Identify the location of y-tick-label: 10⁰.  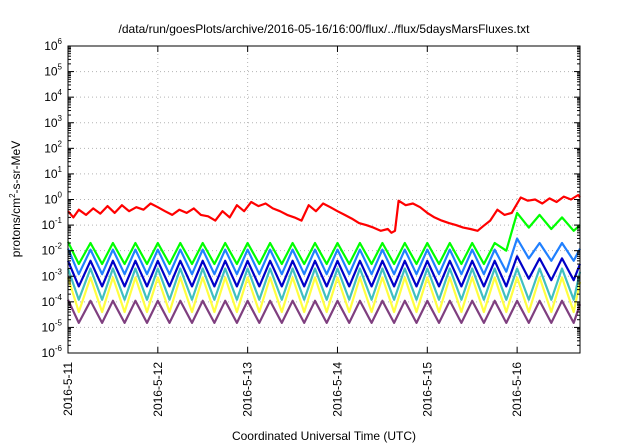
(53, 199).